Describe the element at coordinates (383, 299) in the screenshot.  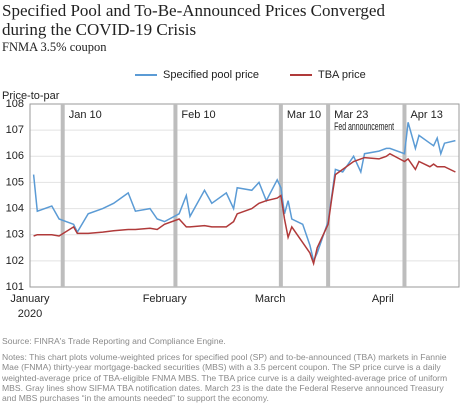
I see `x-tick-label: April` at that location.